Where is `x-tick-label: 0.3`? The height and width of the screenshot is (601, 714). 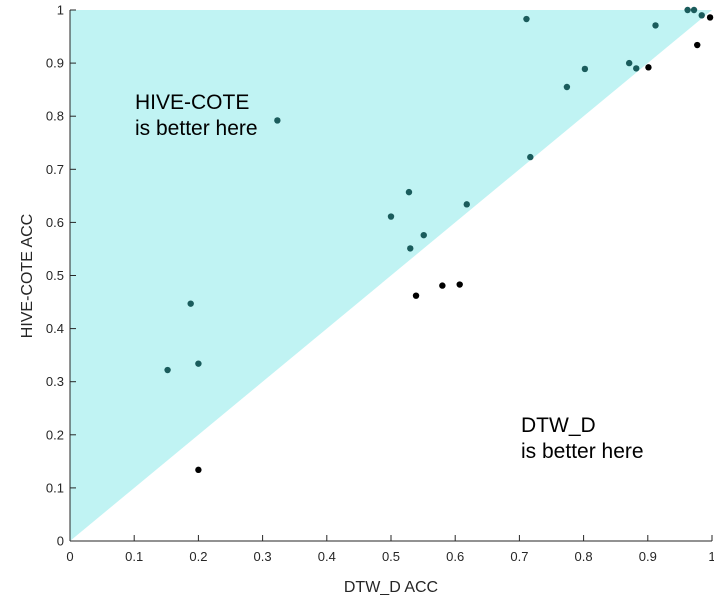 x-tick-label: 0.3 is located at coordinates (263, 556).